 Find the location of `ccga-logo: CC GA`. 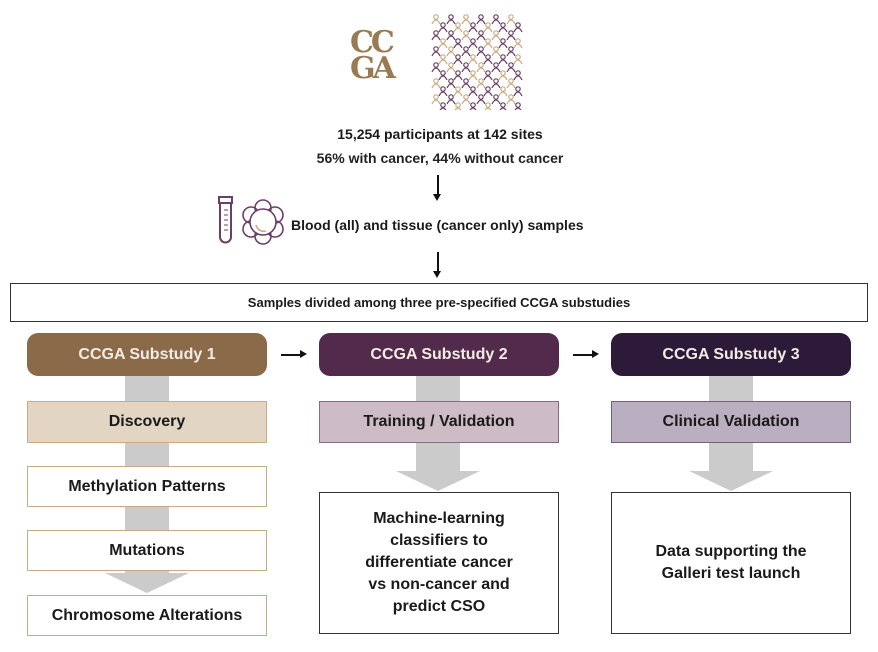

ccga-logo: CC GA is located at coordinates (373, 55).